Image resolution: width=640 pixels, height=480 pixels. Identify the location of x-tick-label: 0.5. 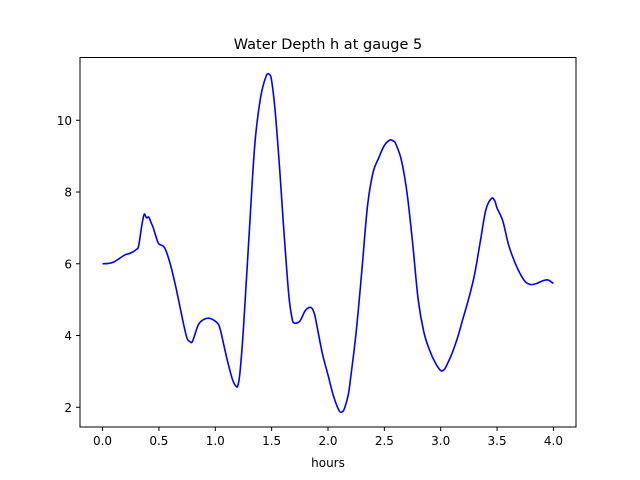
(158, 441).